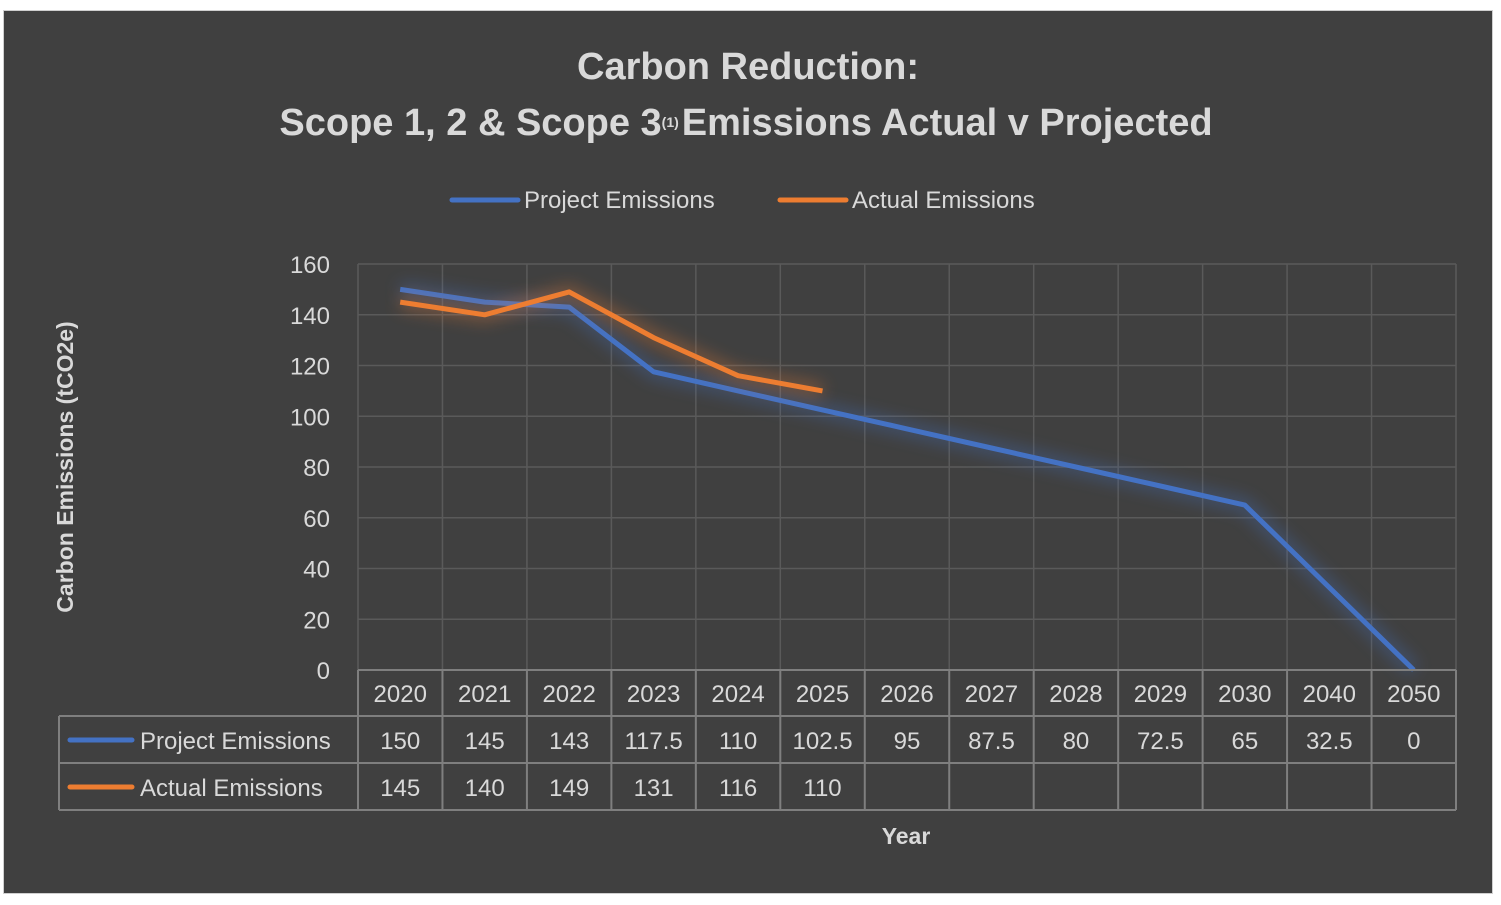  What do you see at coordinates (310, 417) in the screenshot?
I see `y-tick-label: 100` at bounding box center [310, 417].